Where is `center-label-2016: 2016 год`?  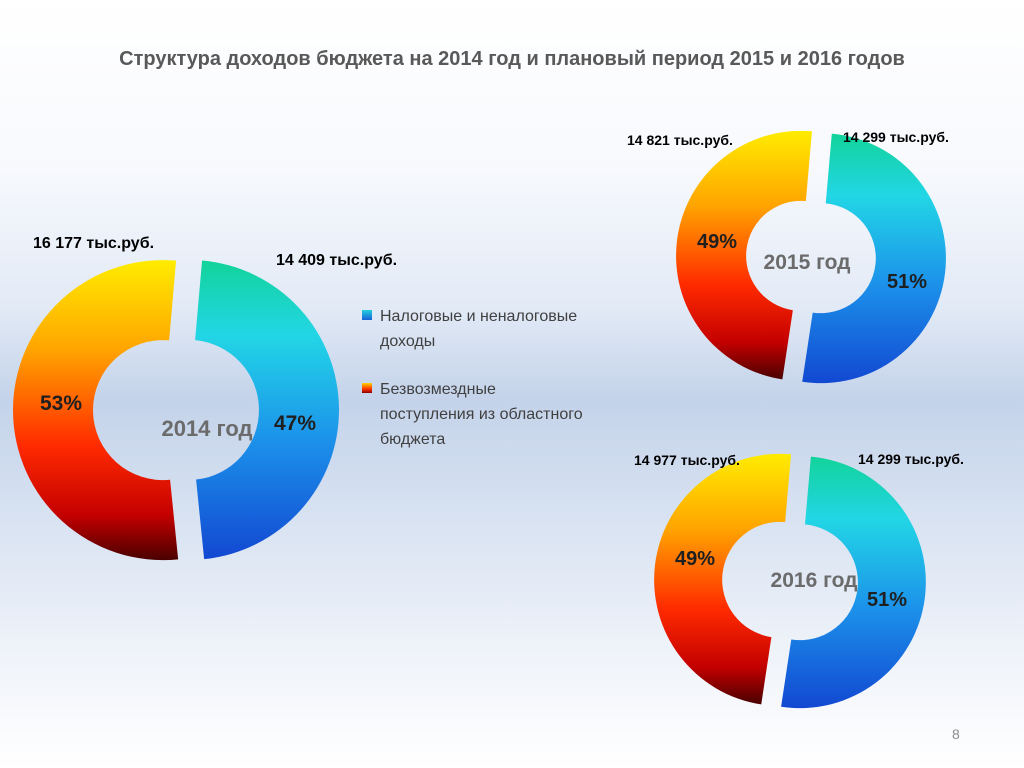 center-label-2016: 2016 год is located at coordinates (814, 580).